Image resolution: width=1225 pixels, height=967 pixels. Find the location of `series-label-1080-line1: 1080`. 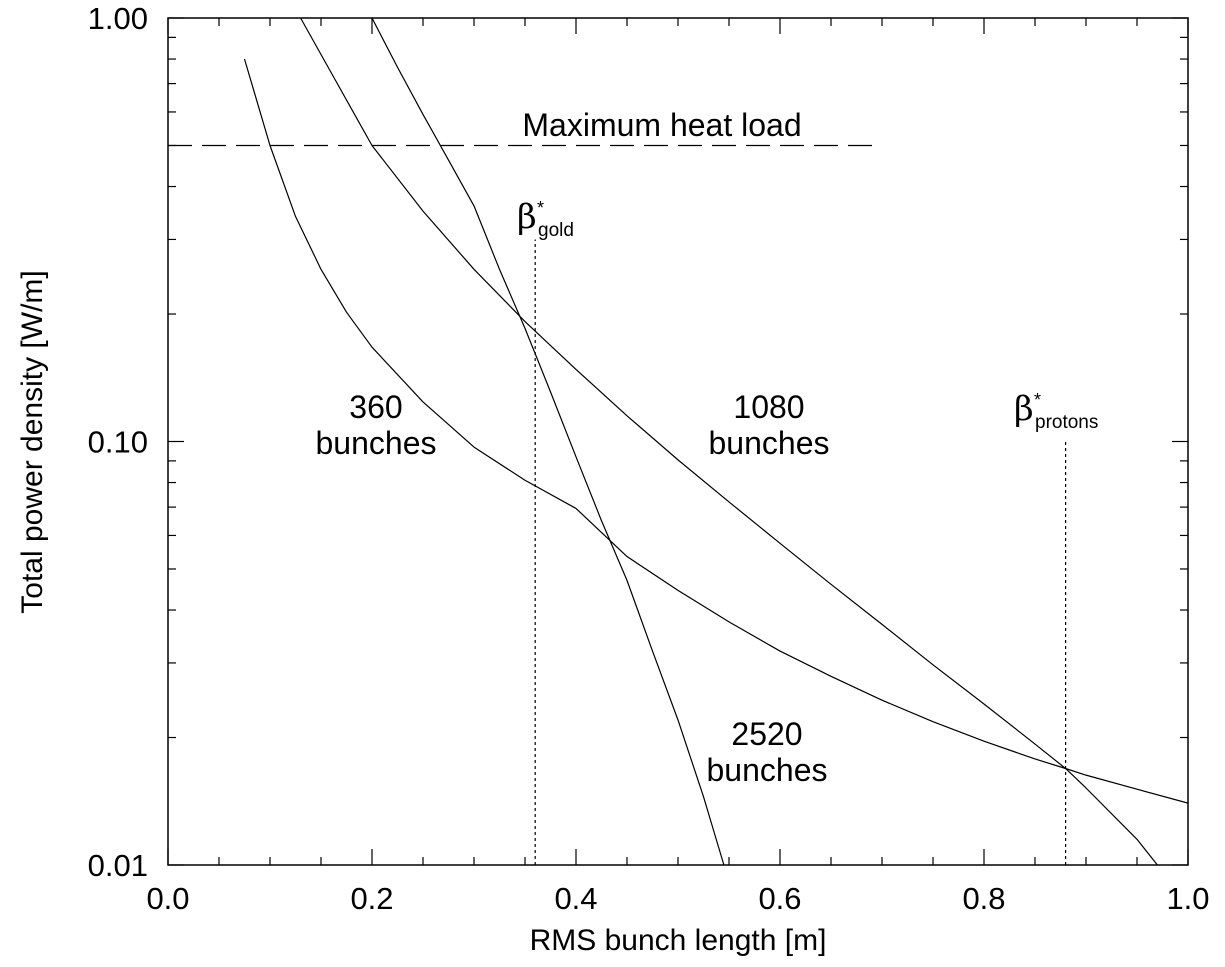

series-label-1080-line1: 1080 is located at coordinates (768, 407).